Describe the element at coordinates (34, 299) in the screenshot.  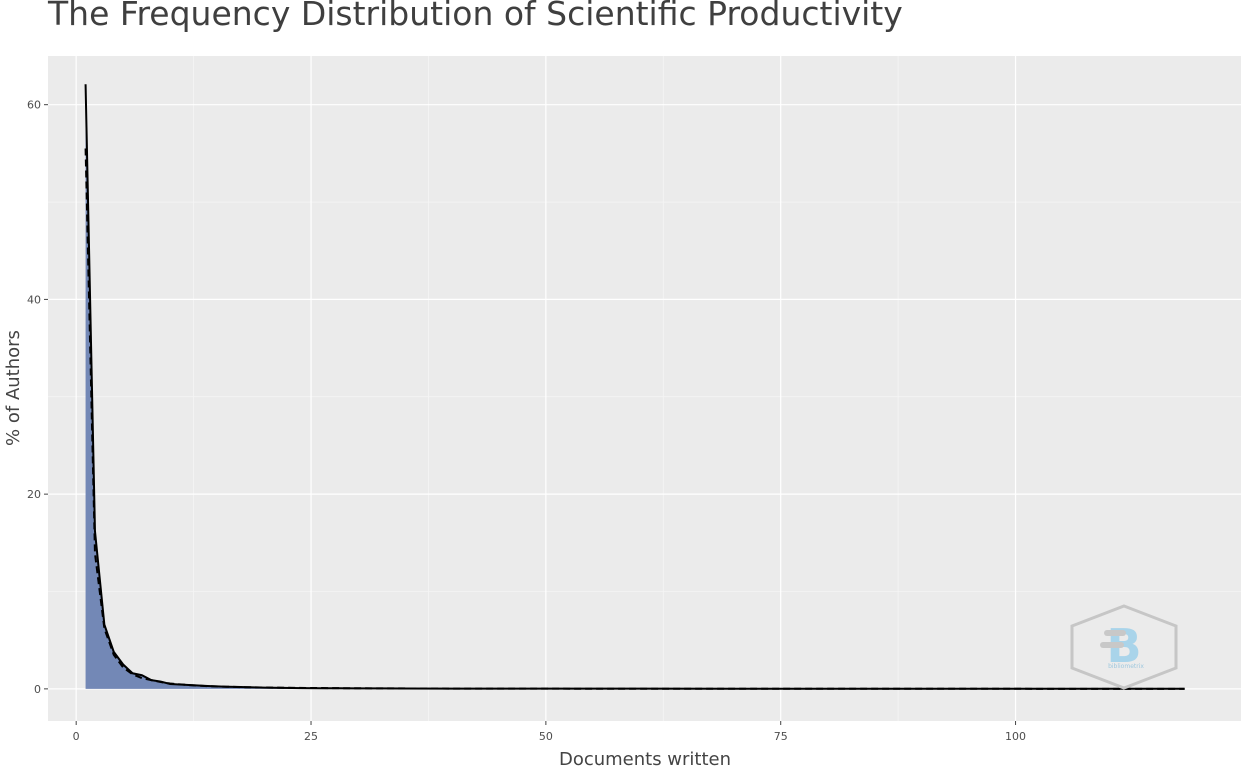
I see `y-tick-label: 40` at that location.